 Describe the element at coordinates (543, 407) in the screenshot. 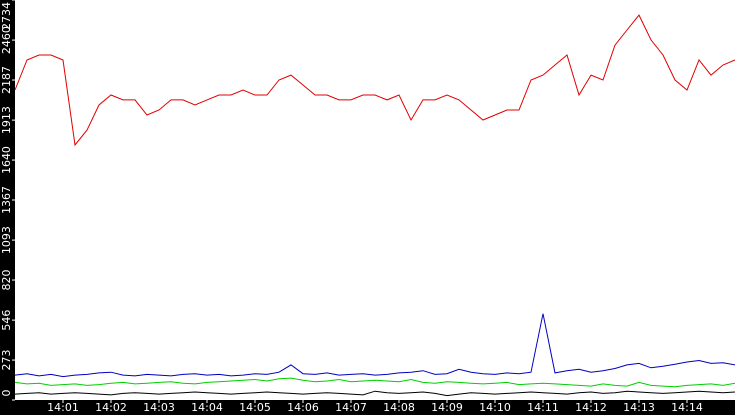

I see `x-tick-label: 14:11` at that location.